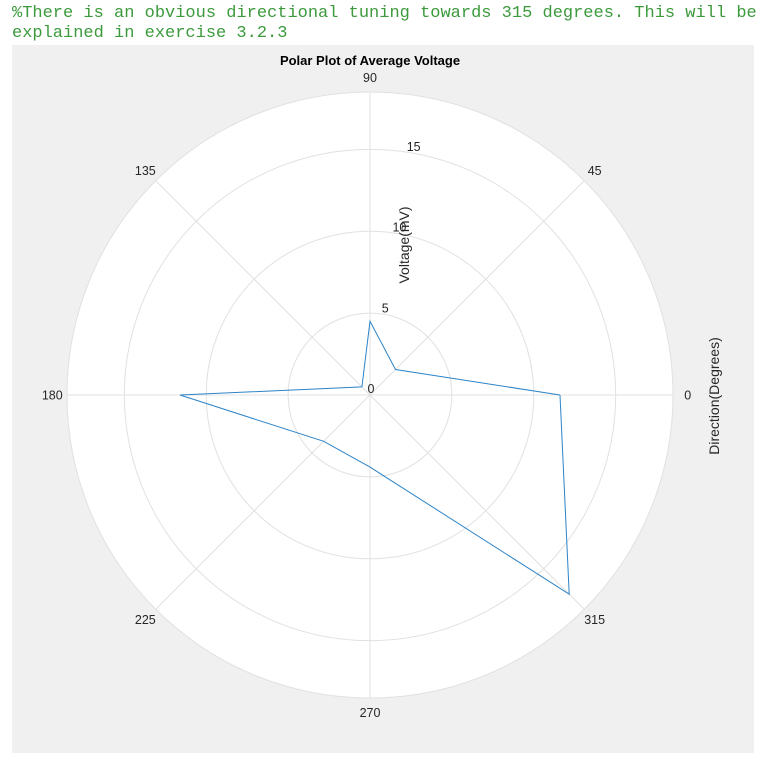 This screenshot has height=758, width=766. Describe the element at coordinates (399, 228) in the screenshot. I see `r-tick-label: 10` at that location.